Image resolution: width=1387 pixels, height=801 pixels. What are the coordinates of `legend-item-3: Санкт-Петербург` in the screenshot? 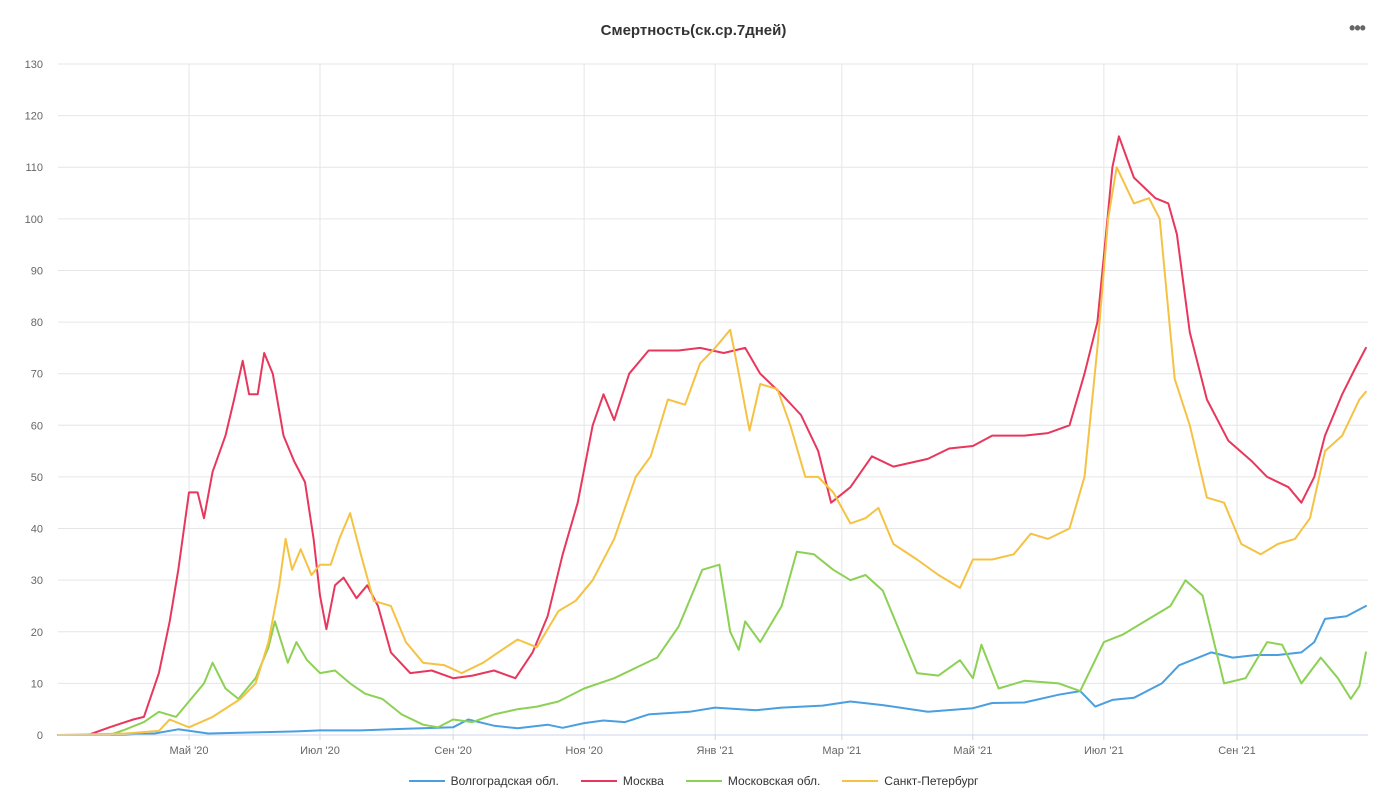 It's located at (910, 781).